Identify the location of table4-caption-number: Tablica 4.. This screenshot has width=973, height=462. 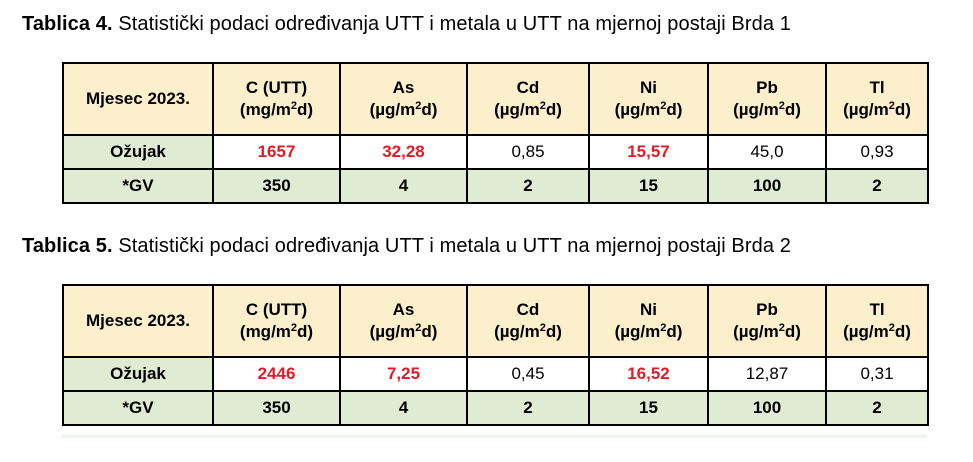
(67, 24).